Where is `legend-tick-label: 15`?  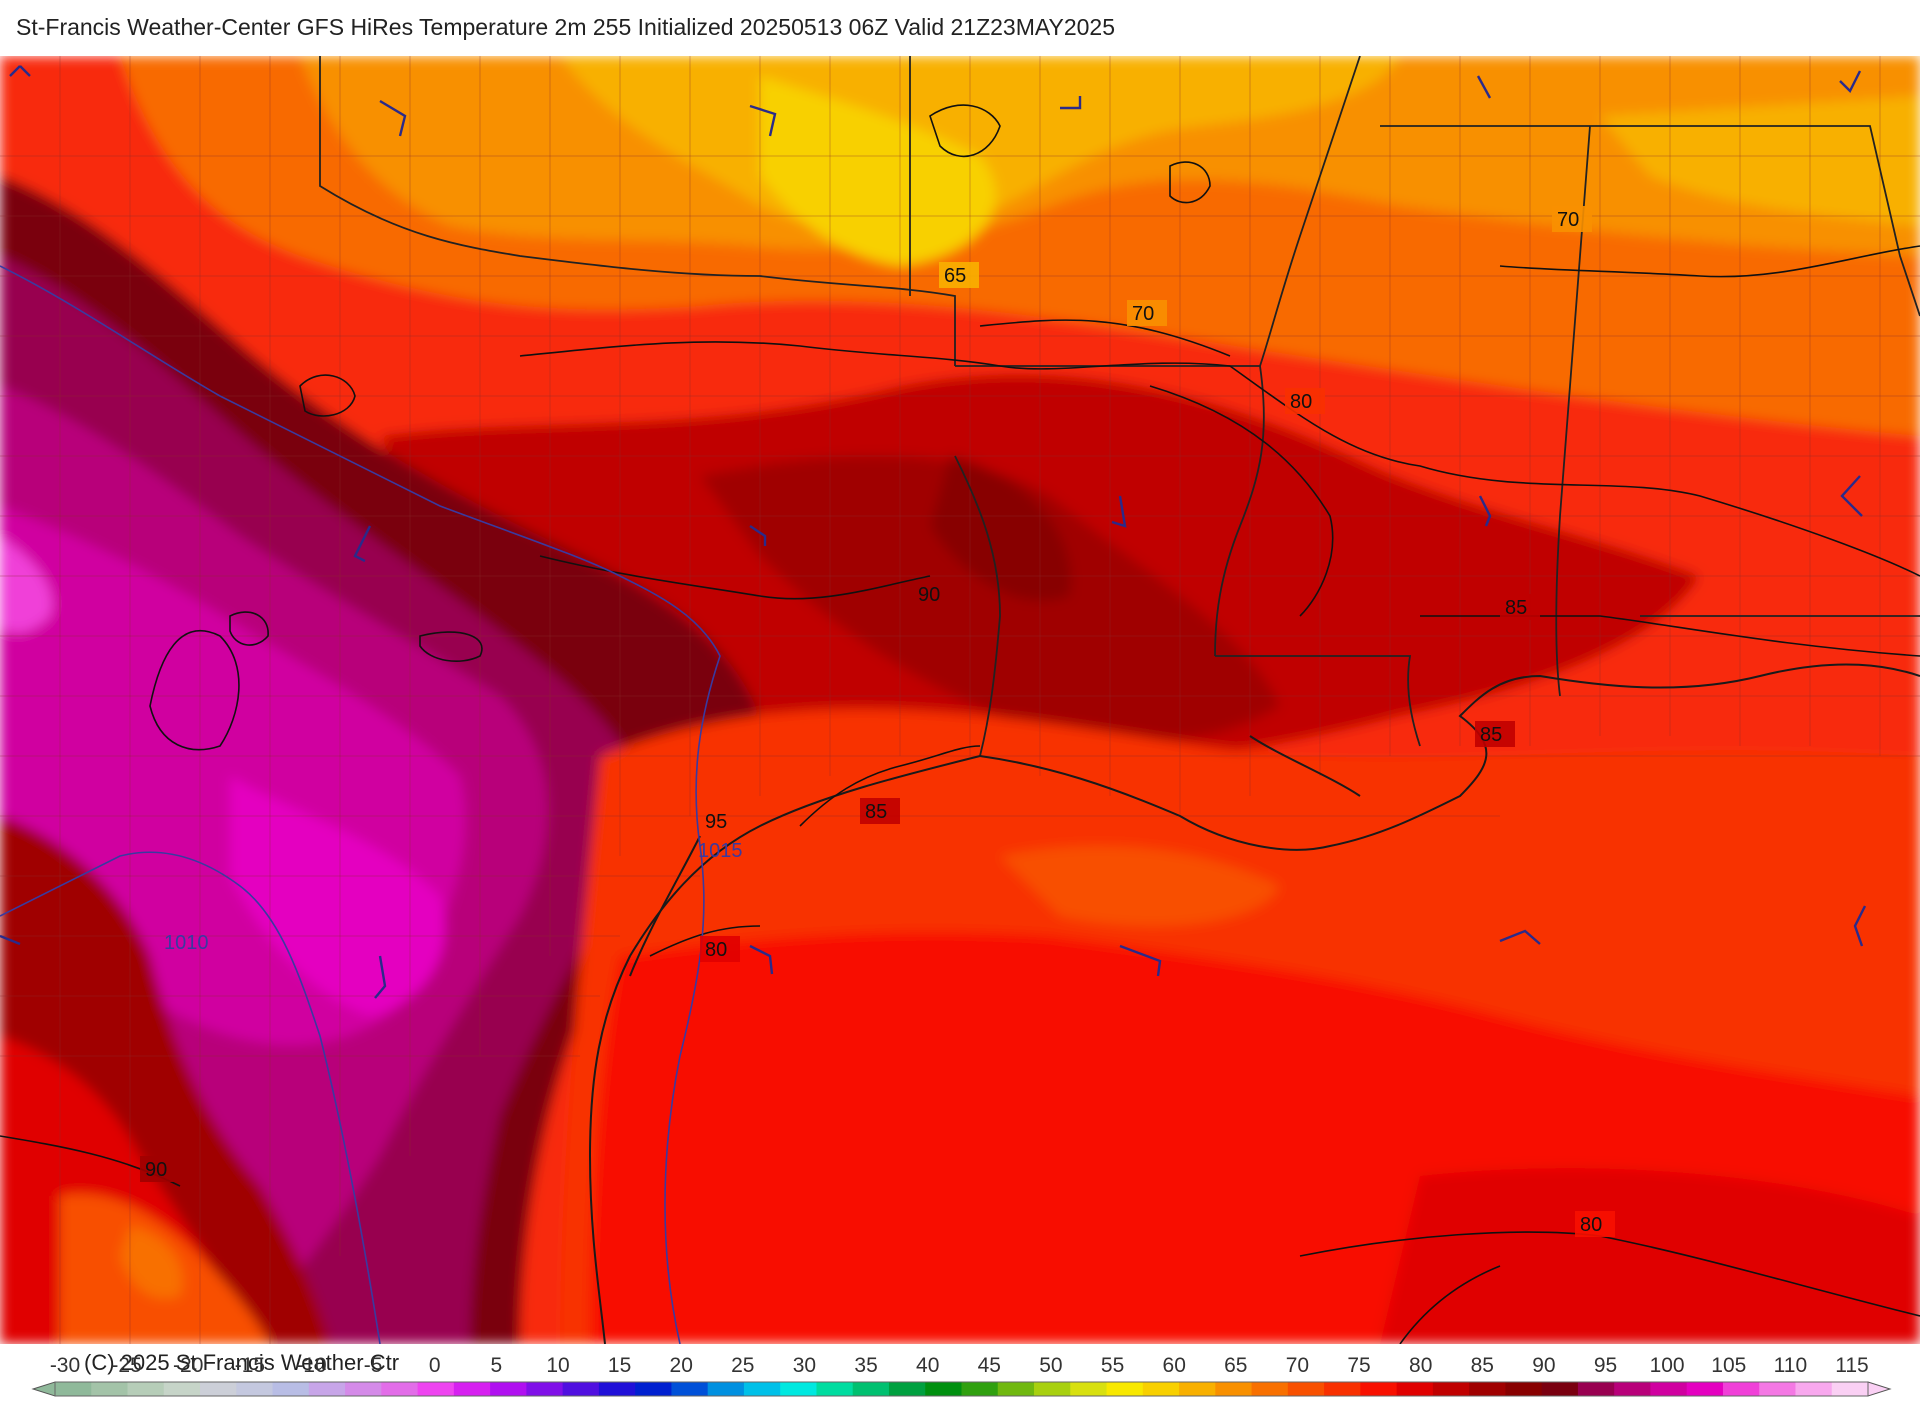
legend-tick-label: 15 is located at coordinates (619, 1365).